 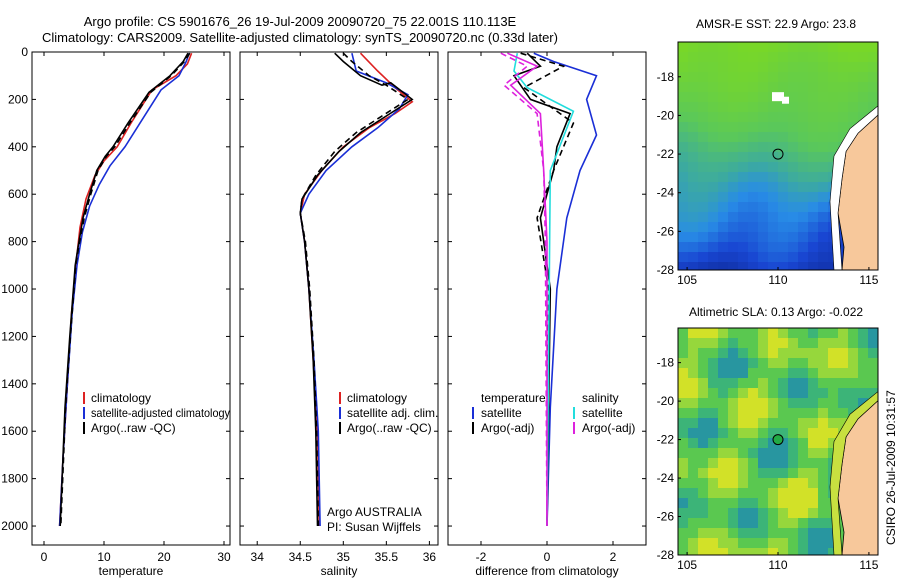 What do you see at coordinates (18, 99) in the screenshot?
I see `ytick-label: 200` at bounding box center [18, 99].